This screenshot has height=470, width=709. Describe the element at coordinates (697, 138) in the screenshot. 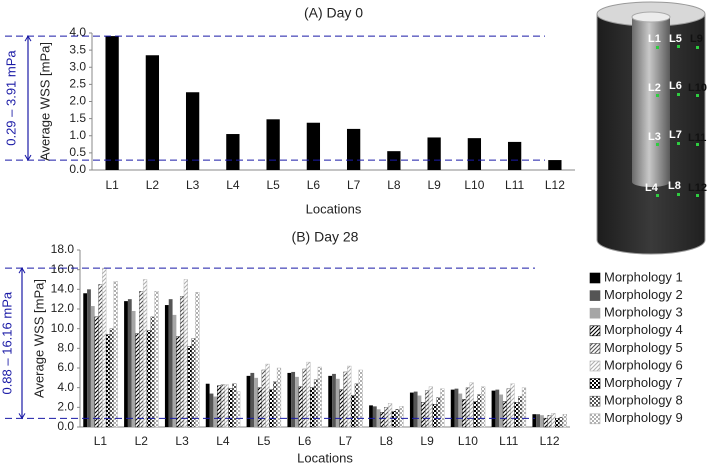

I see `location-label: L11` at that location.